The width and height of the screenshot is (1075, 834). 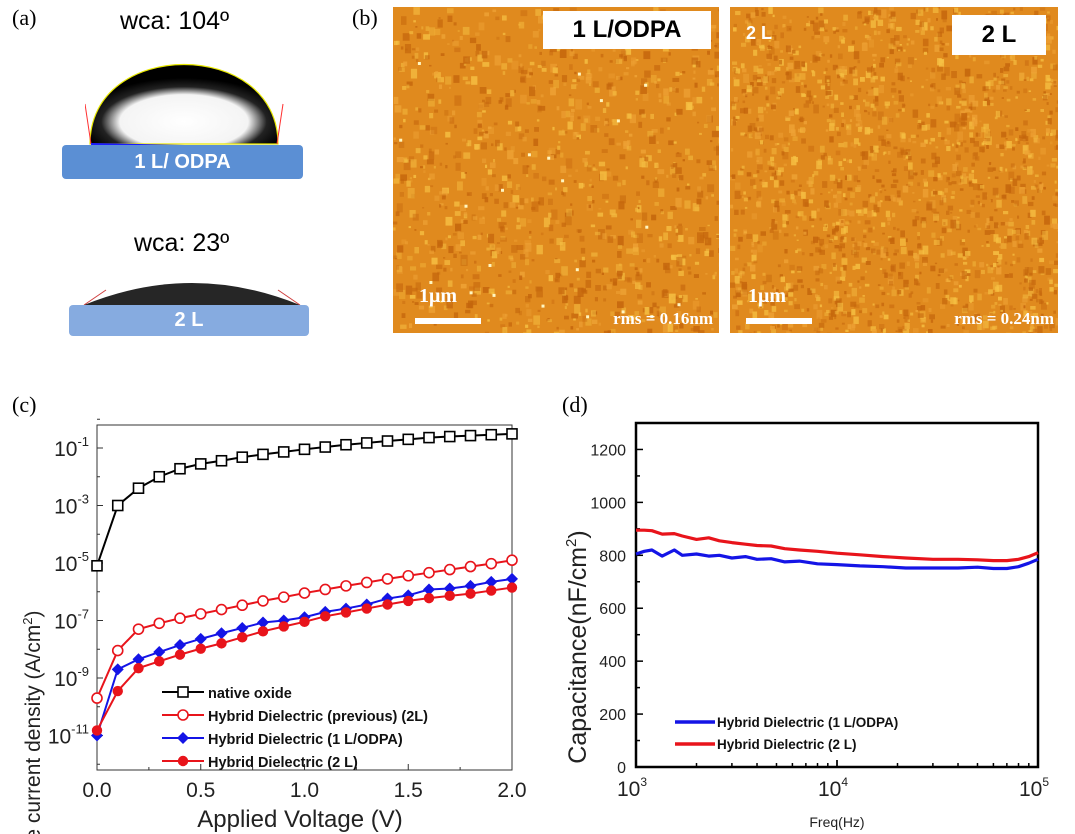 What do you see at coordinates (282, 740) in the screenshot?
I see `legend-item: Hybrid Dielectric (1 L/ODPA)` at bounding box center [282, 740].